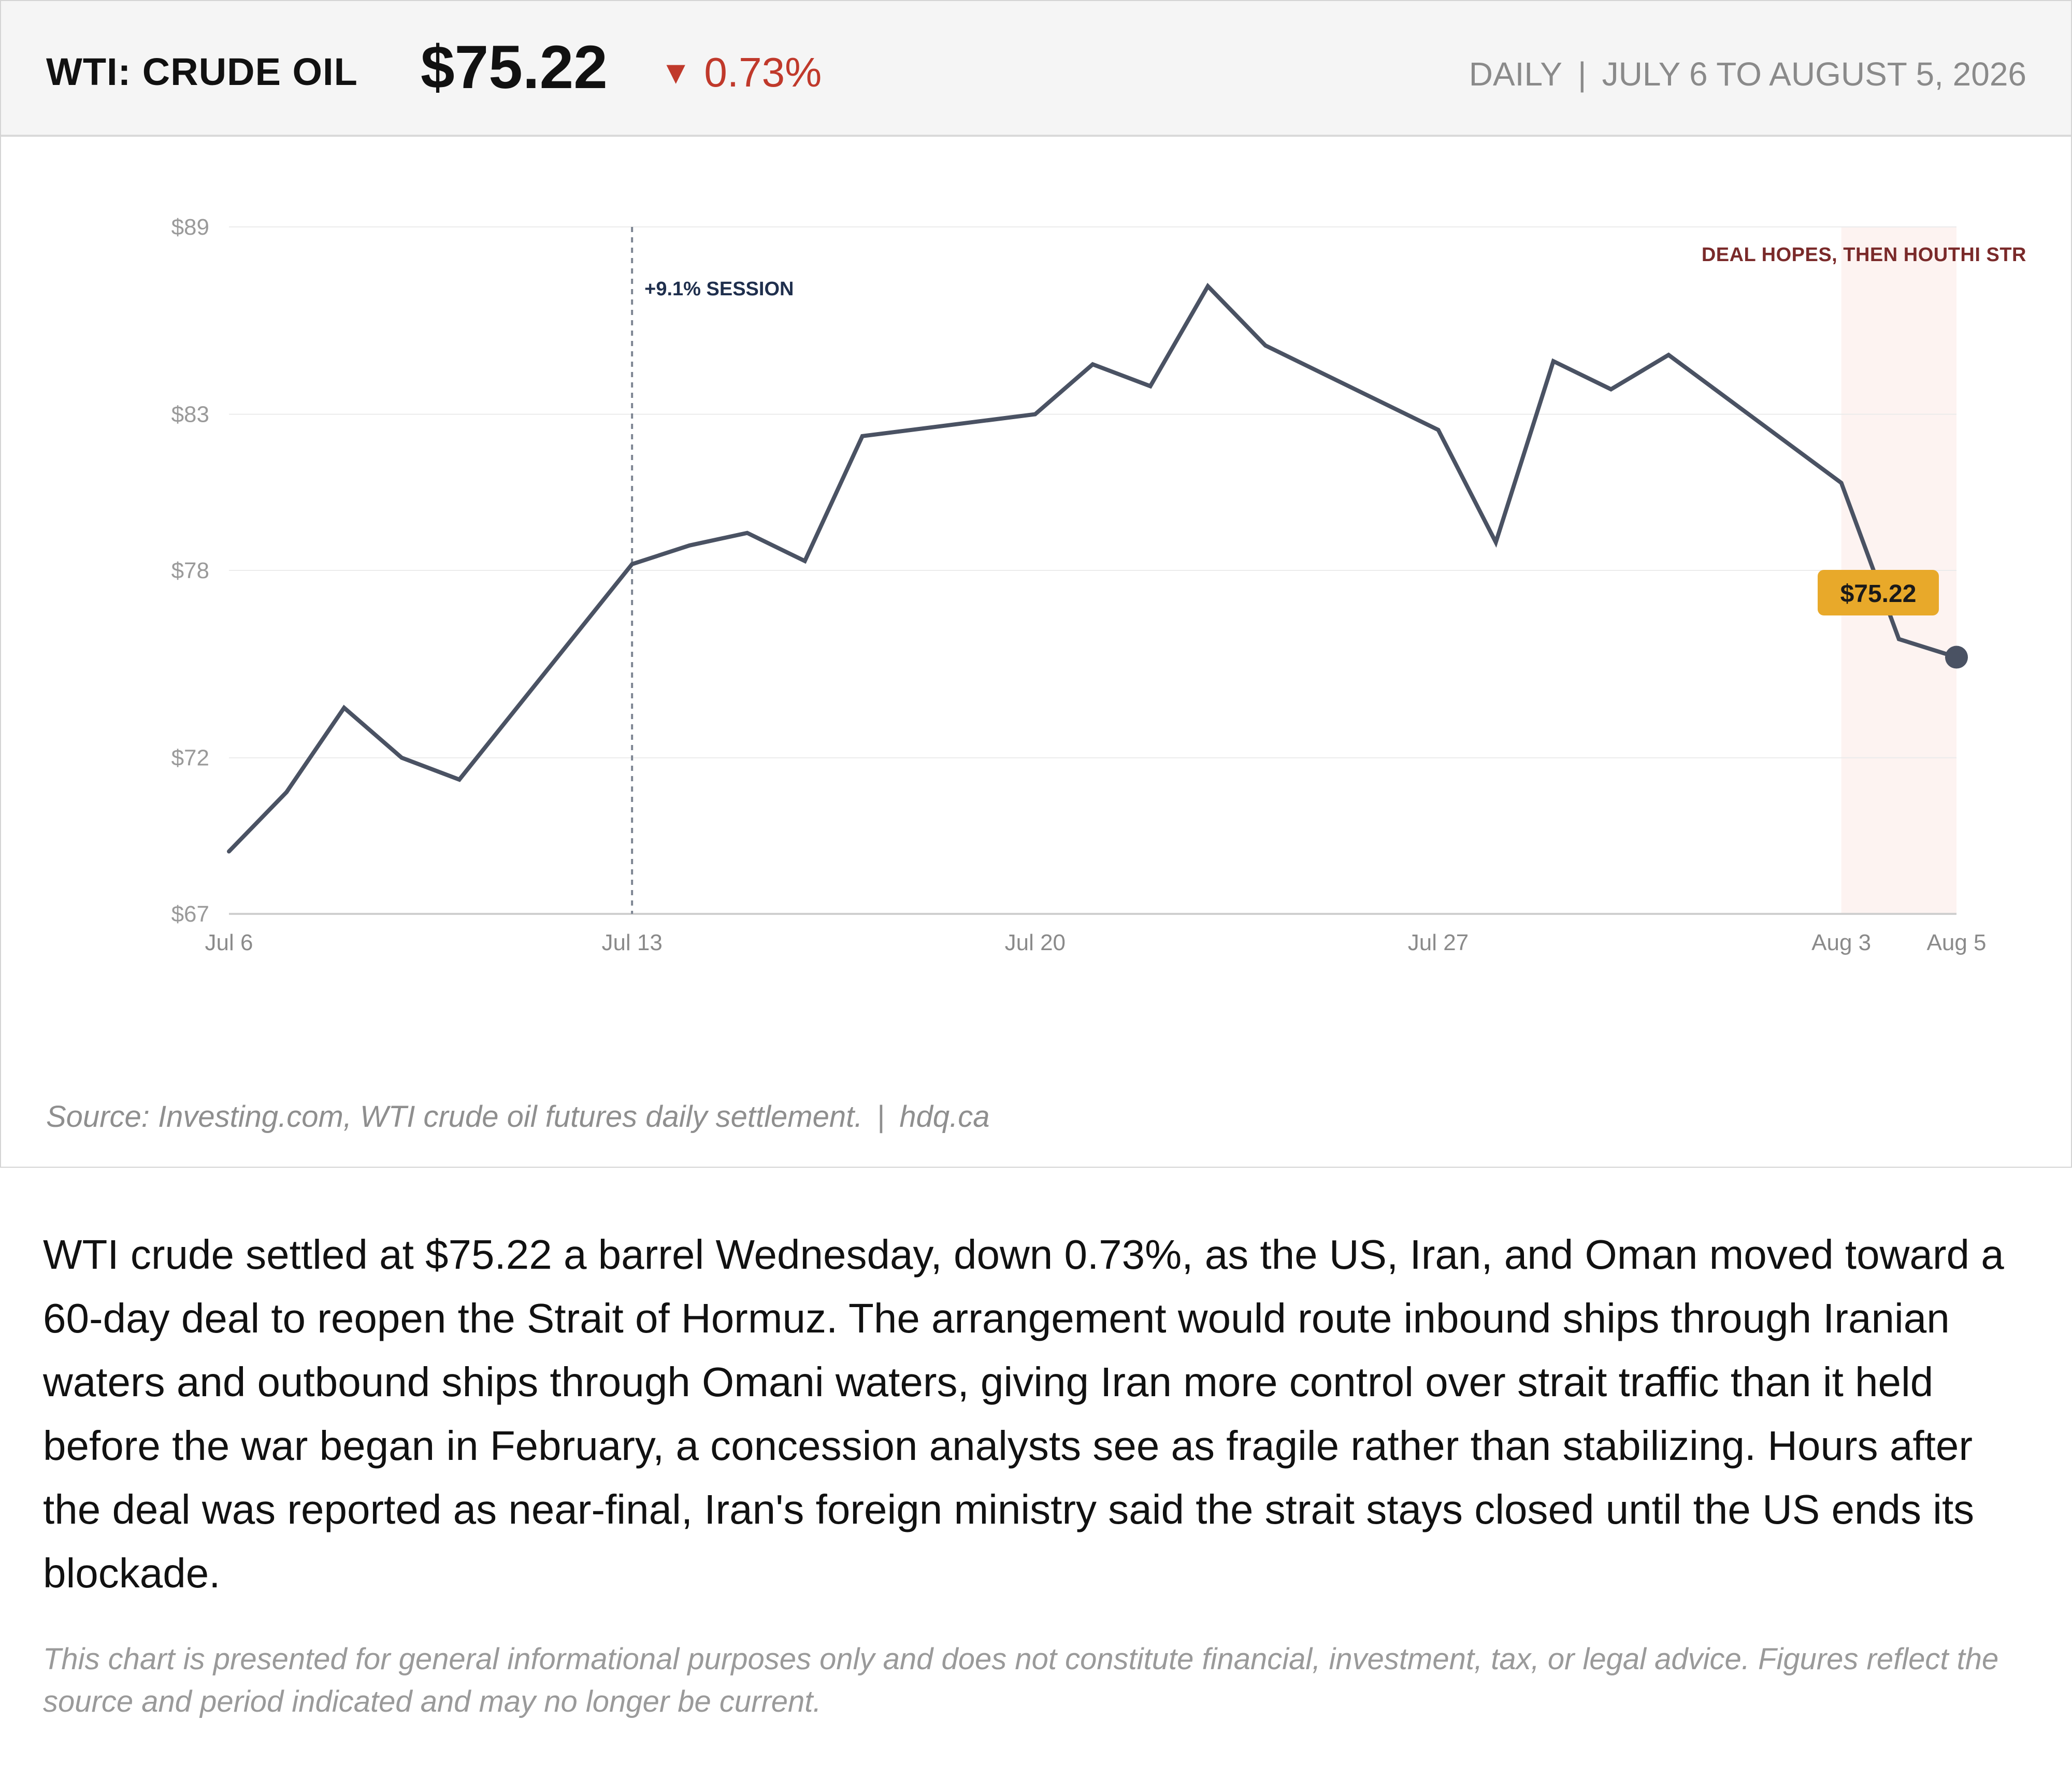 This screenshot has height=1792, width=2072. What do you see at coordinates (719, 289) in the screenshot?
I see `session-annotation: +9.1% SESSION` at bounding box center [719, 289].